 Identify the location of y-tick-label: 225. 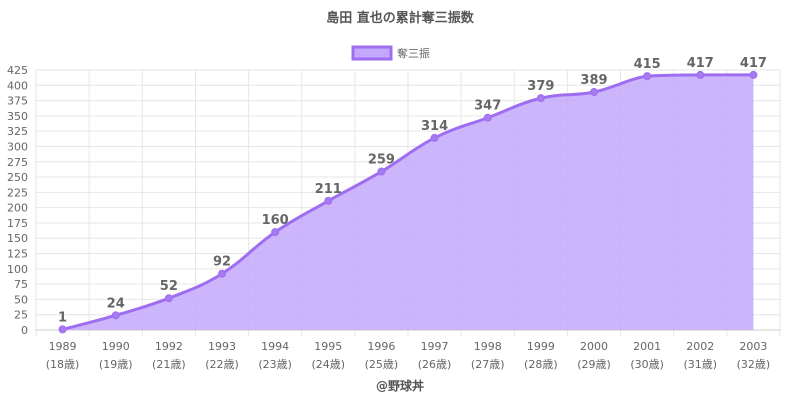
(17, 192).